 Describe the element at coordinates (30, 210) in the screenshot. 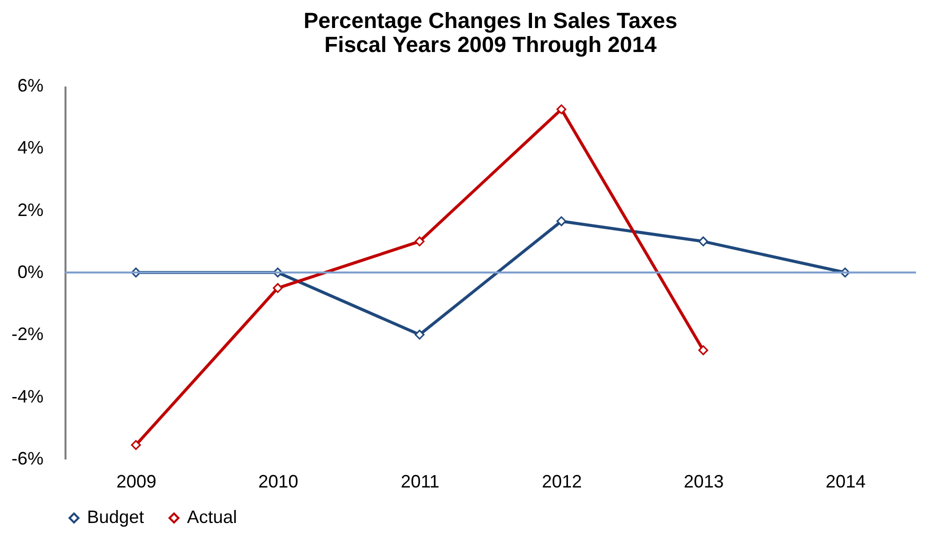

I see `y-tick-label: 2%` at that location.